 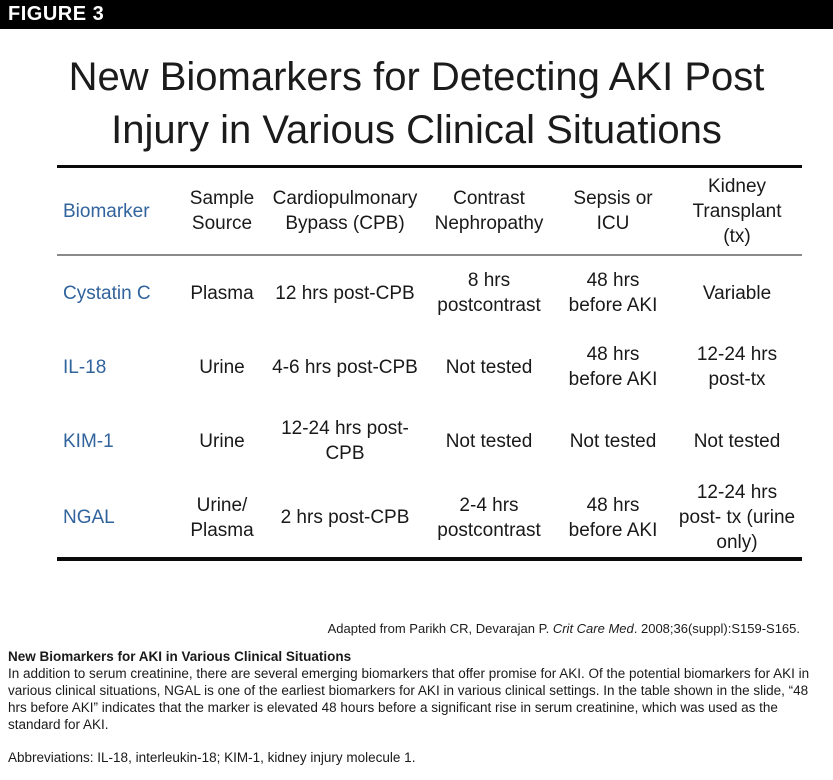 I want to click on cell-biomarker-name: IL-18, so click(x=85, y=367).